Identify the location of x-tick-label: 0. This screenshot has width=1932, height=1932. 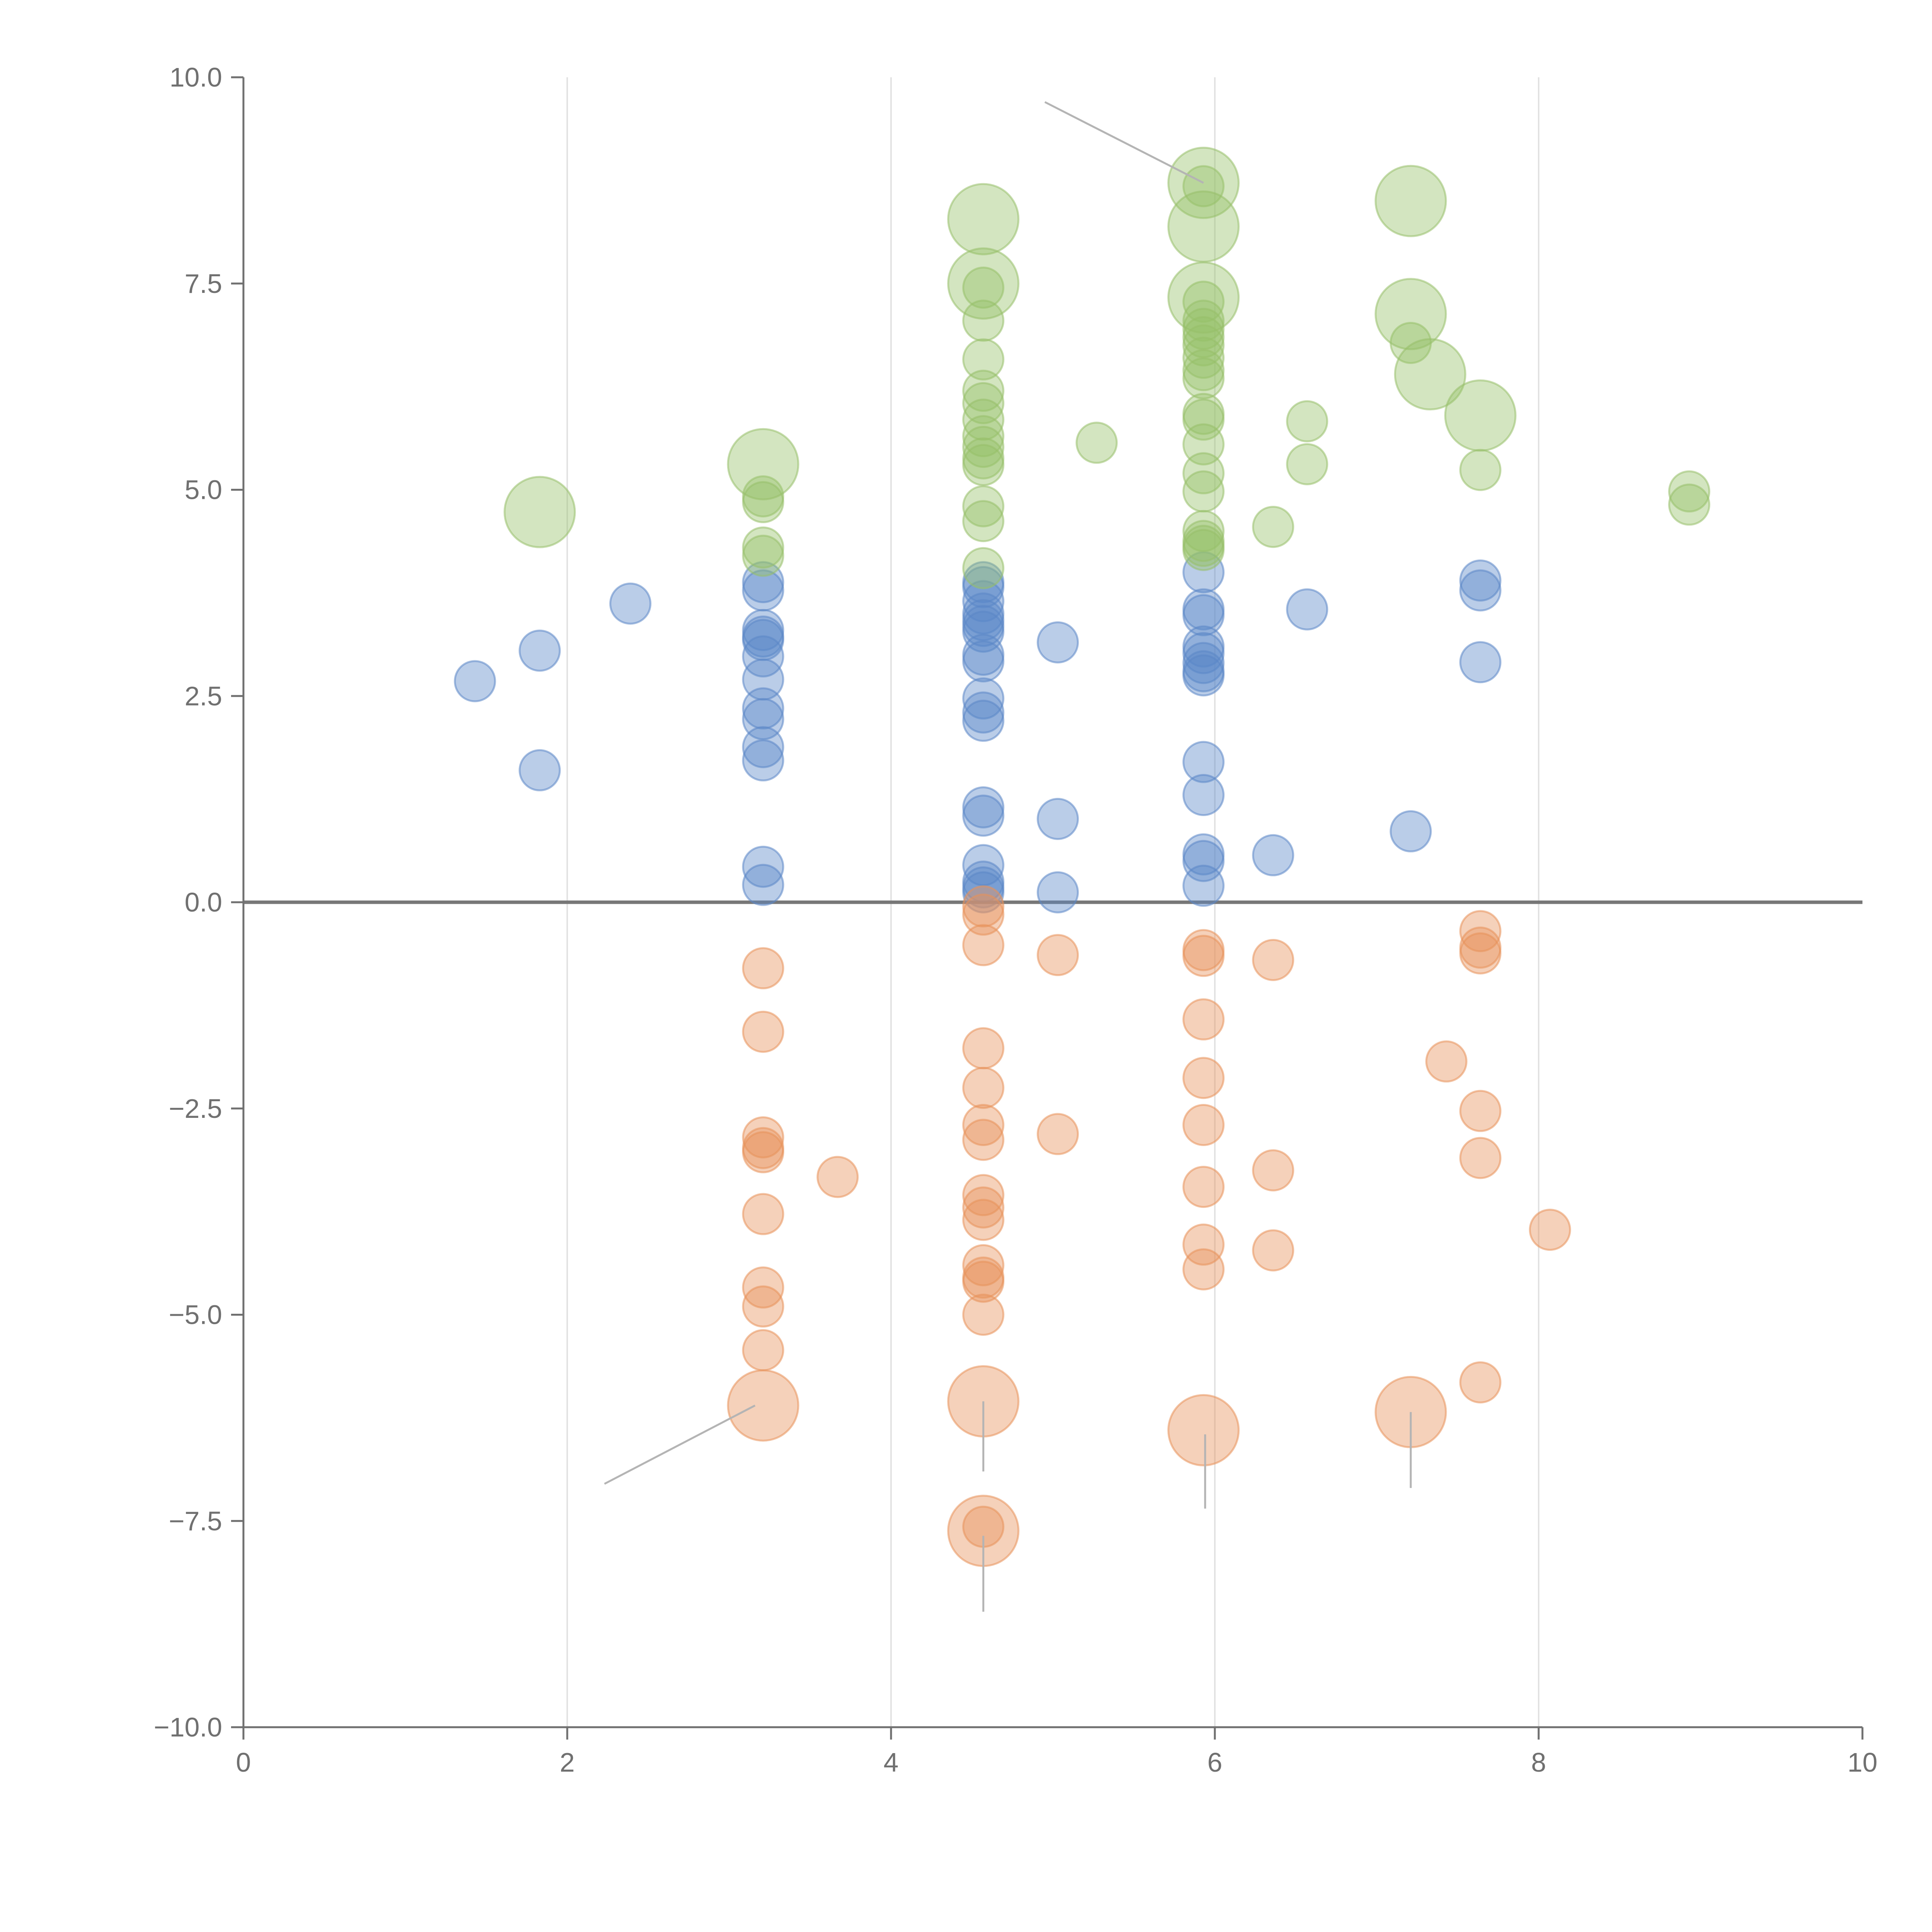
(244, 1762).